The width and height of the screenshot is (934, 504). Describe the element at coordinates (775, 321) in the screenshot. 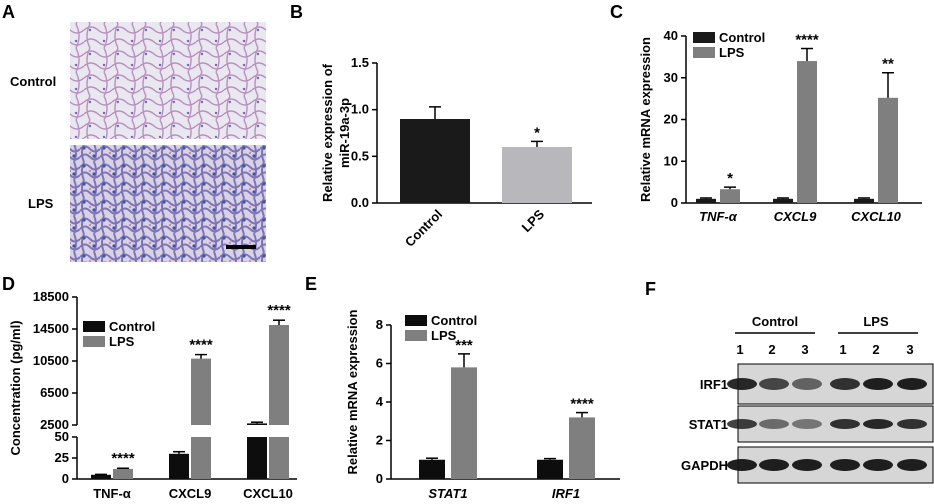

I see `blot-group-label-control: Control` at that location.